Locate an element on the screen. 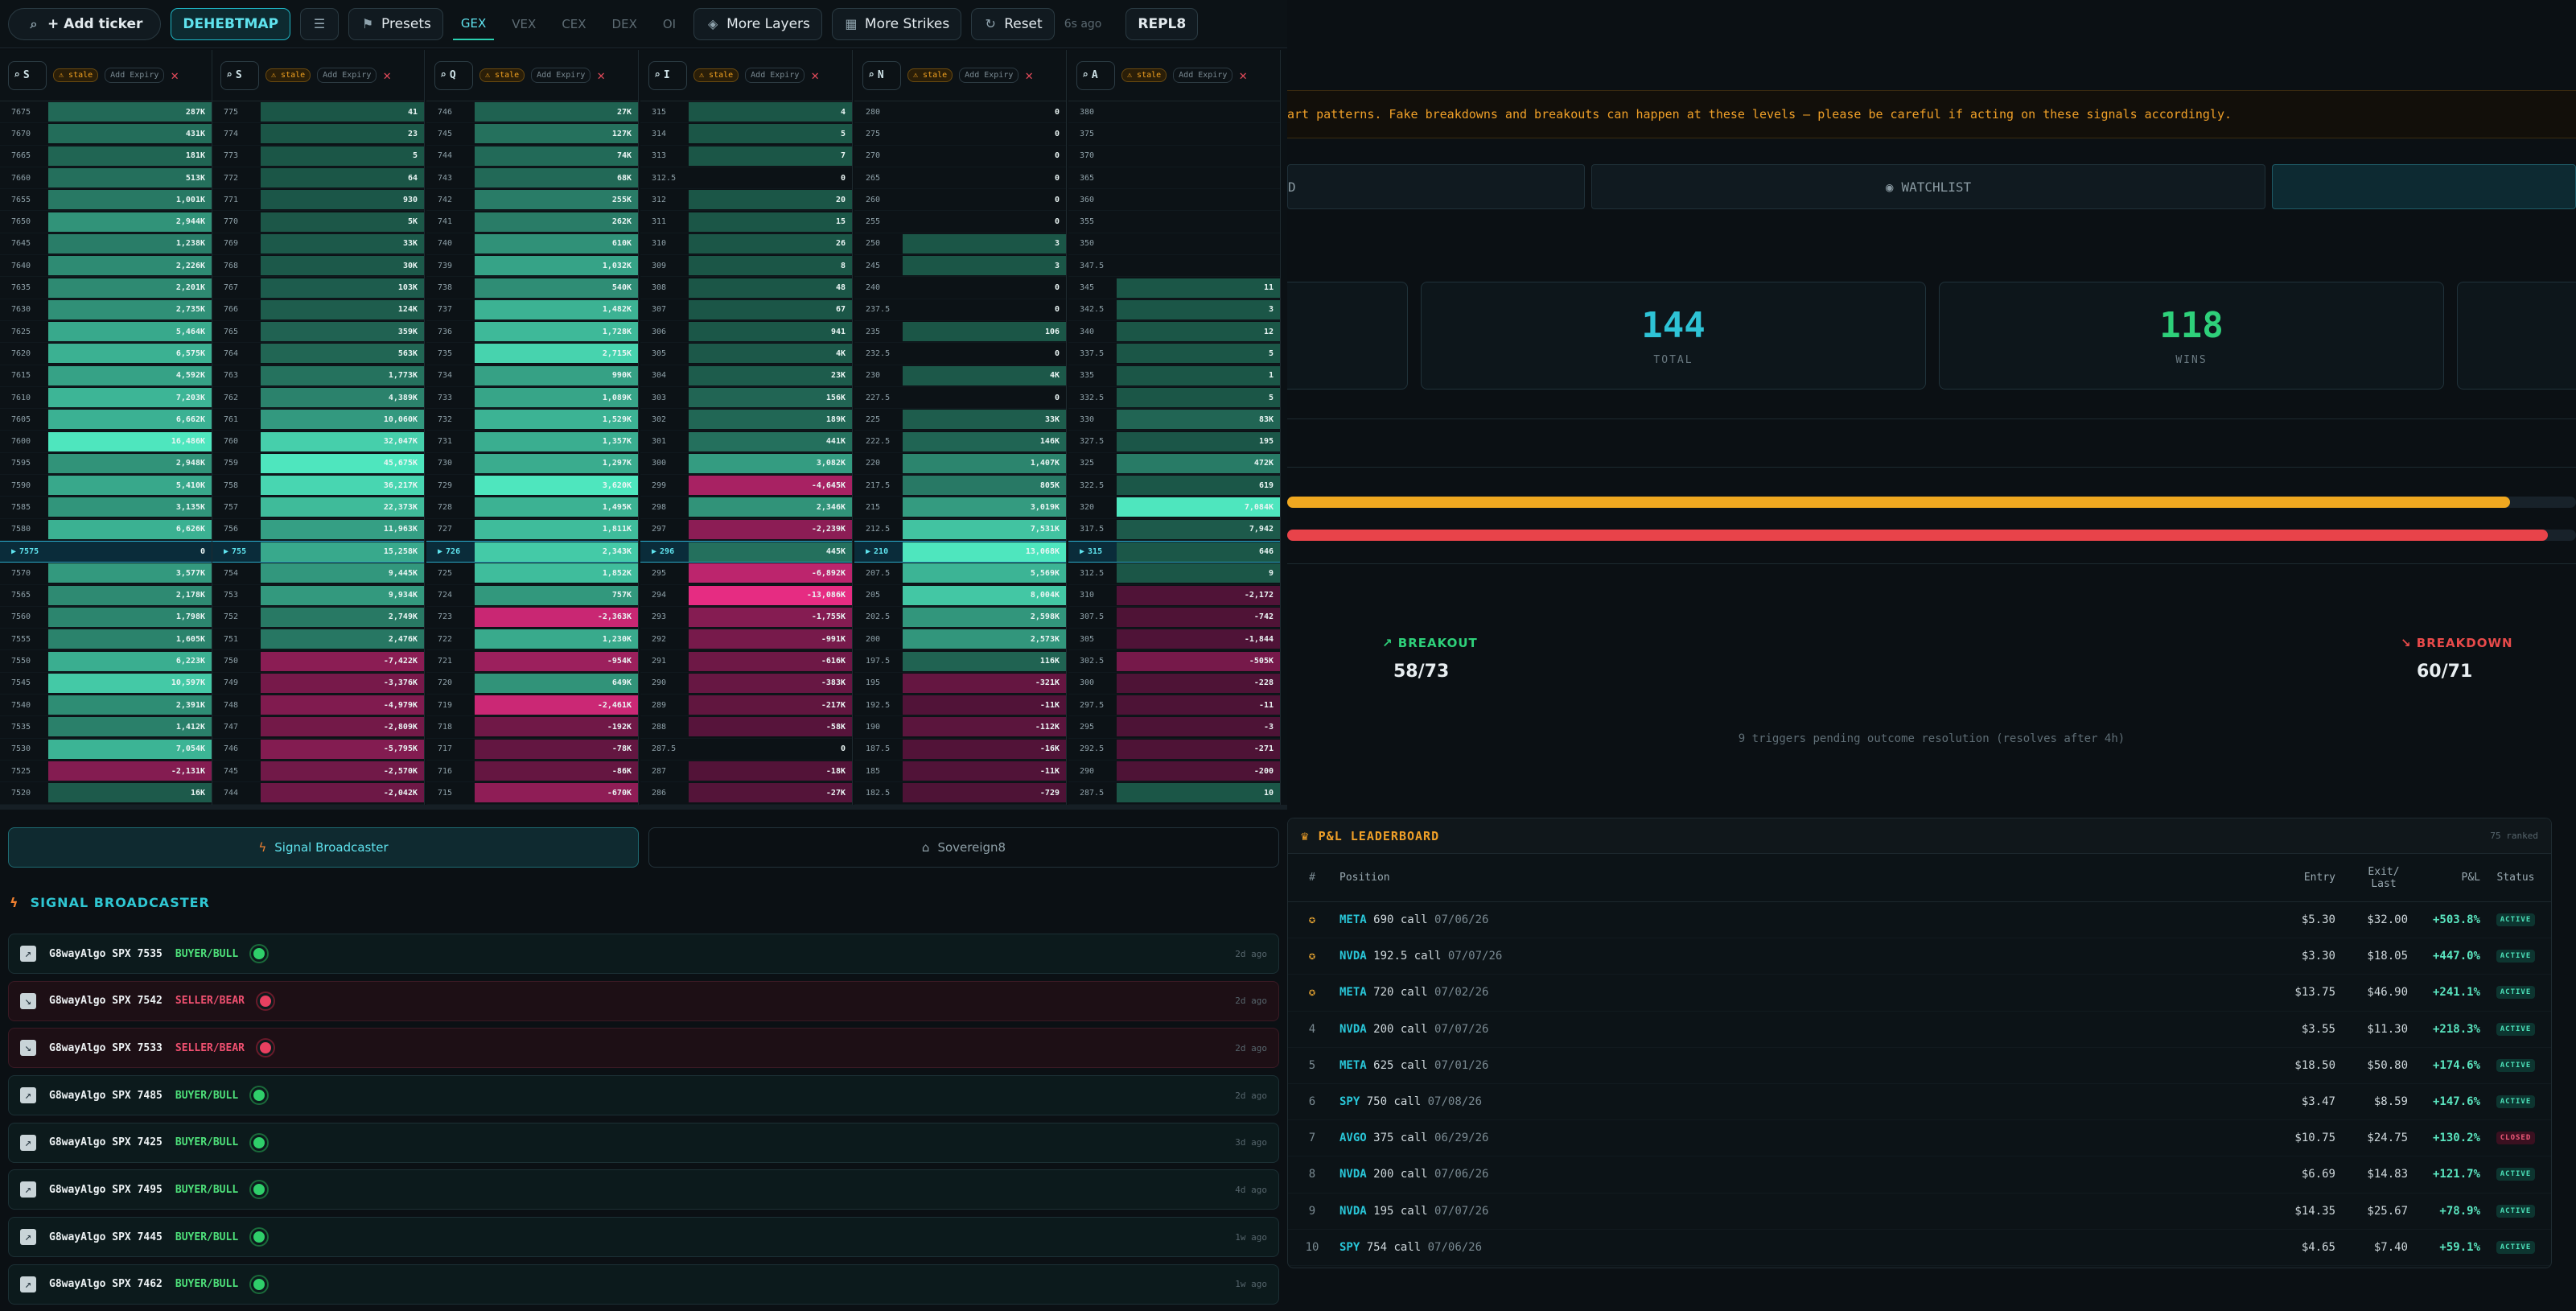  strike-row: 307 67 is located at coordinates (746, 310).